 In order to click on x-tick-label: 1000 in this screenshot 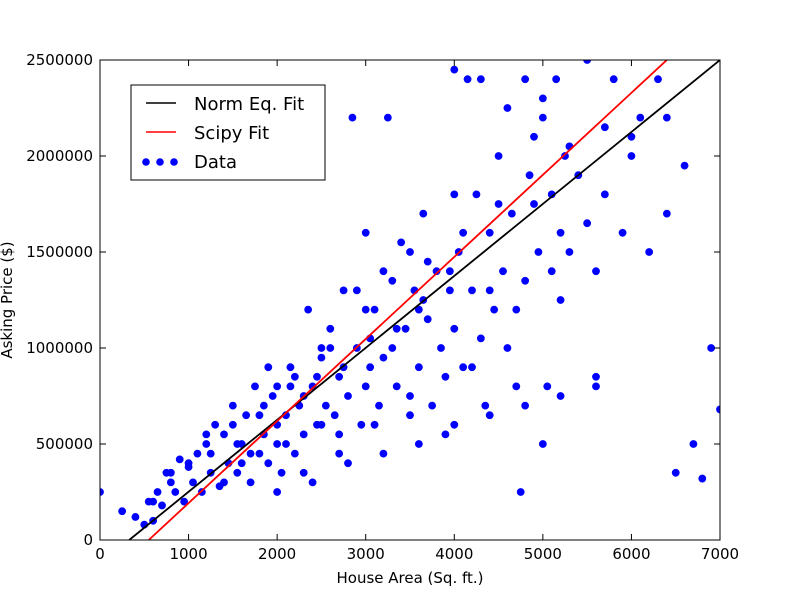, I will do `click(188, 554)`.